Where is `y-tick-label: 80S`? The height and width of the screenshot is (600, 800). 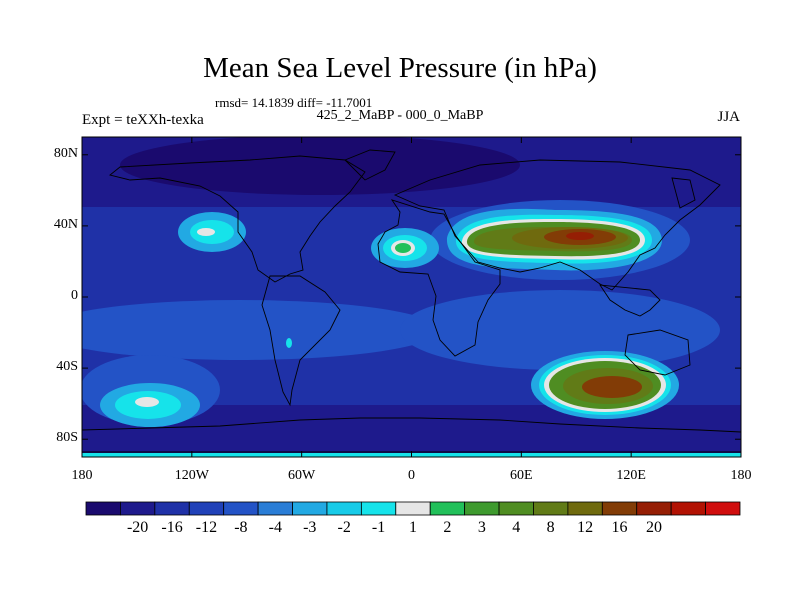 y-tick-label: 80S is located at coordinates (67, 438).